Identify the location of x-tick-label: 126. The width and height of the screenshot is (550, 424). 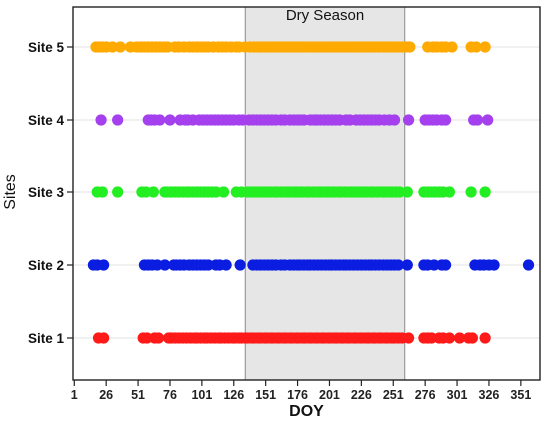
(233, 395).